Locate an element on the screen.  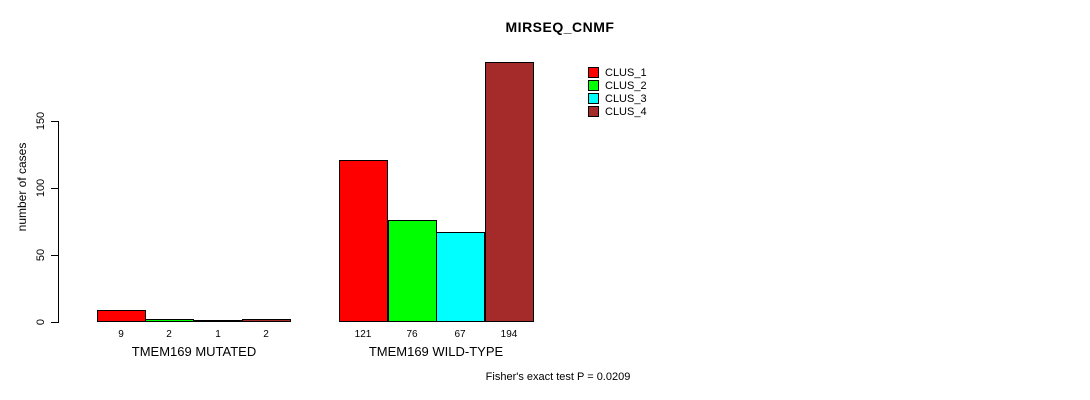
legend-item: CLUS_4 is located at coordinates (617, 111).